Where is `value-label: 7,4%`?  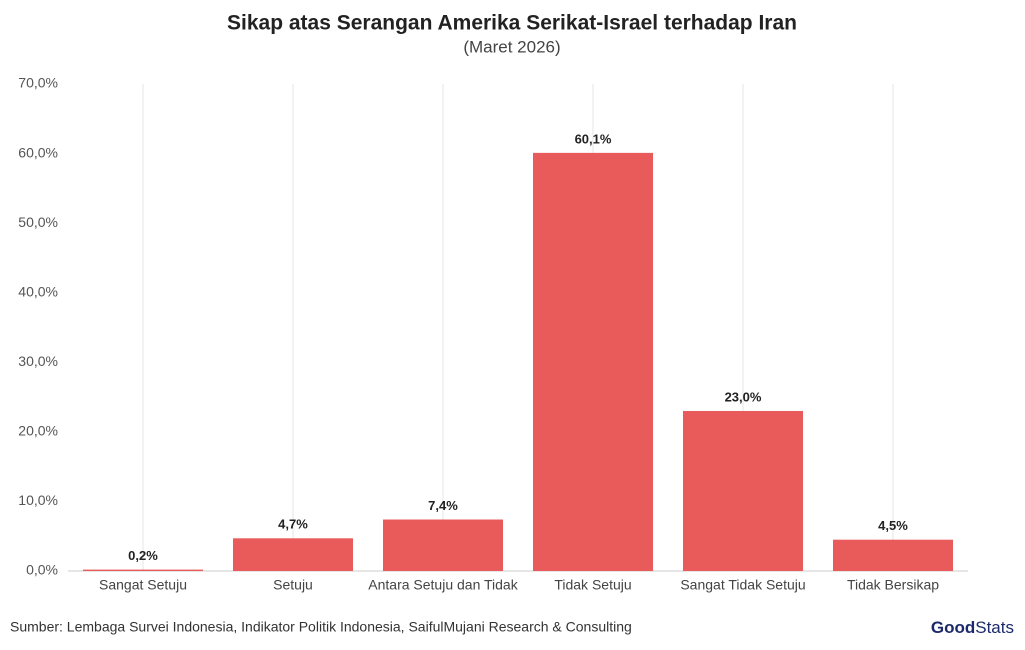
value-label: 7,4% is located at coordinates (443, 505).